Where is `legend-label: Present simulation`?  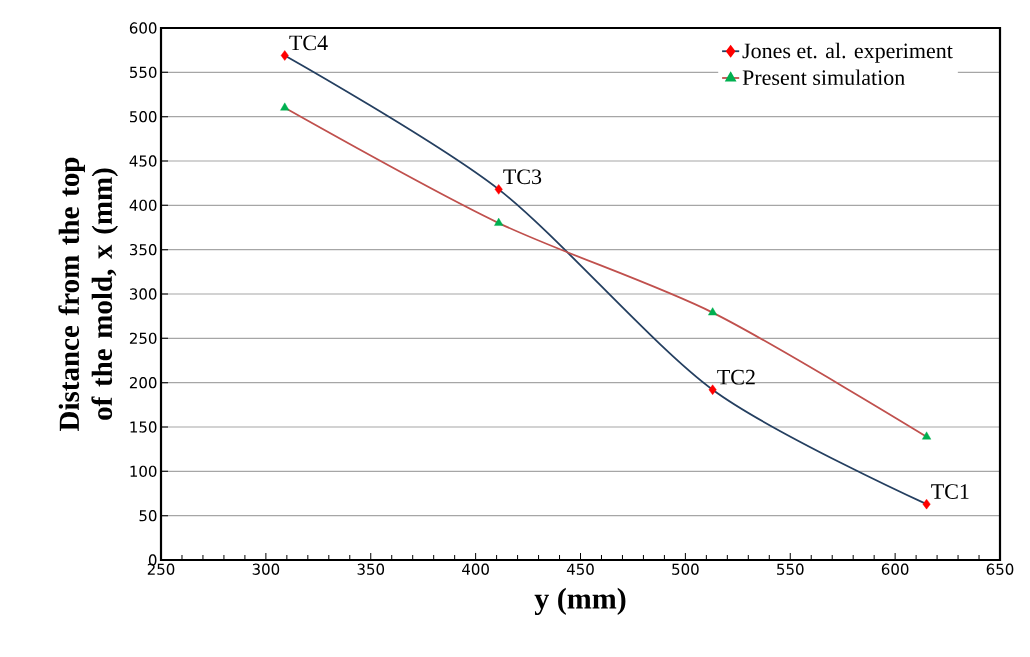 legend-label: Present simulation is located at coordinates (823, 77).